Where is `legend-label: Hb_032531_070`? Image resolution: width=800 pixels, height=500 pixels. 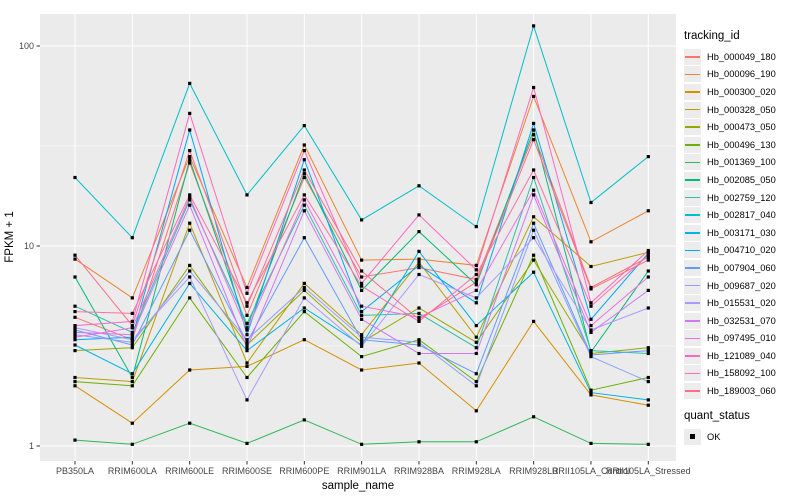
legend-label: Hb_032531_070 is located at coordinates (741, 320).